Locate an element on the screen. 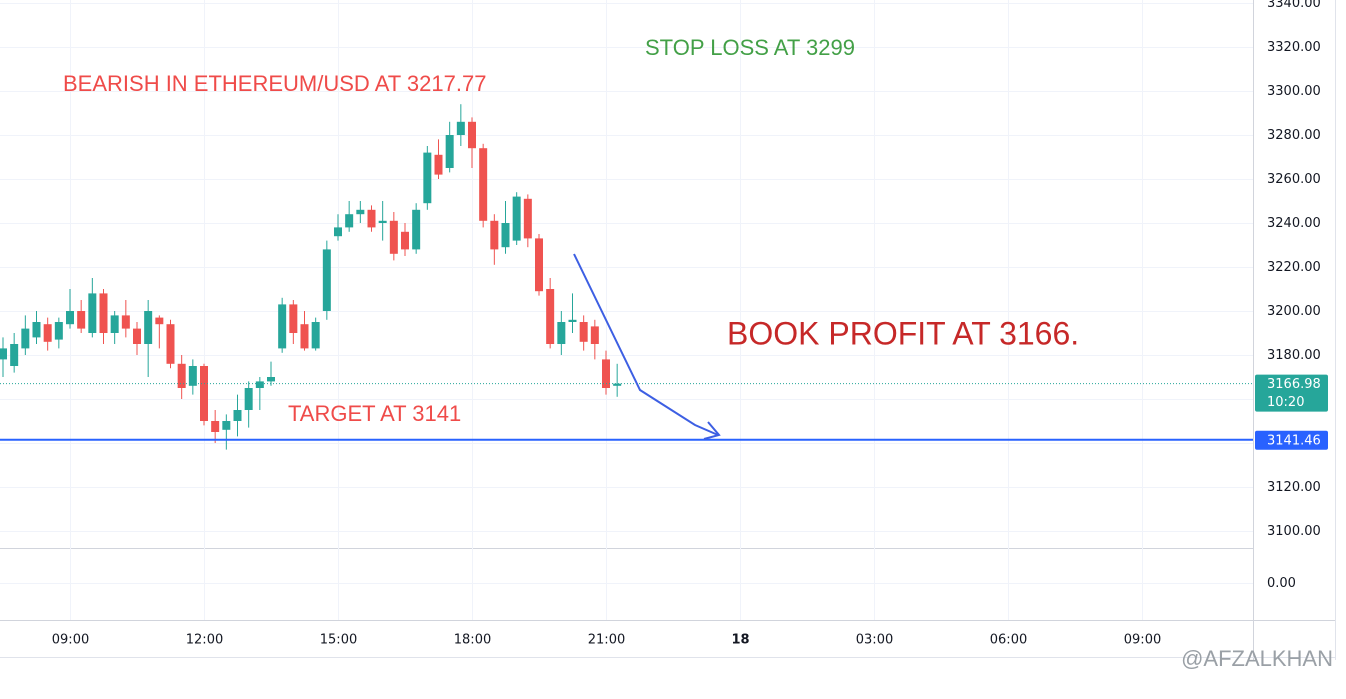  watermark: @AFZALKHAN is located at coordinates (1257, 658).